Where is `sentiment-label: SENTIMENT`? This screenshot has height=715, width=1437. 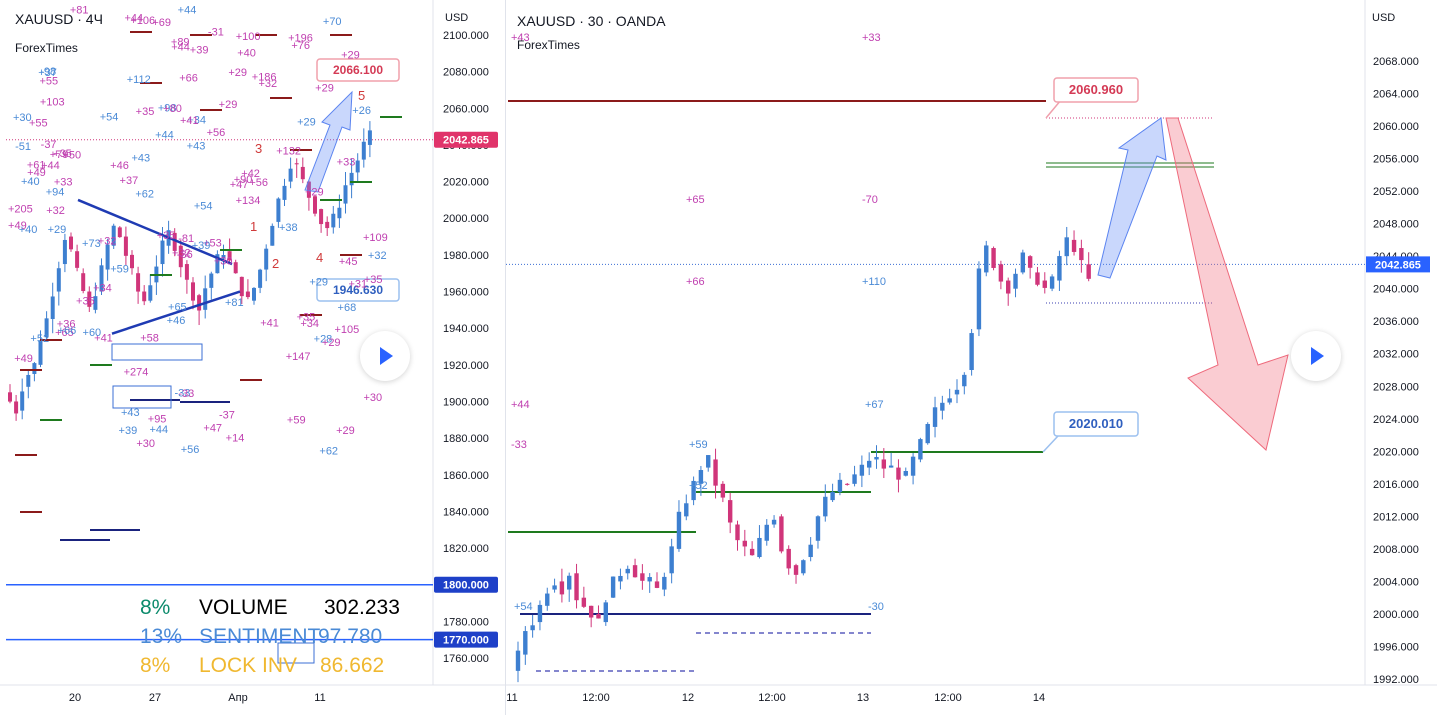 sentiment-label: SENTIMENT is located at coordinates (260, 636).